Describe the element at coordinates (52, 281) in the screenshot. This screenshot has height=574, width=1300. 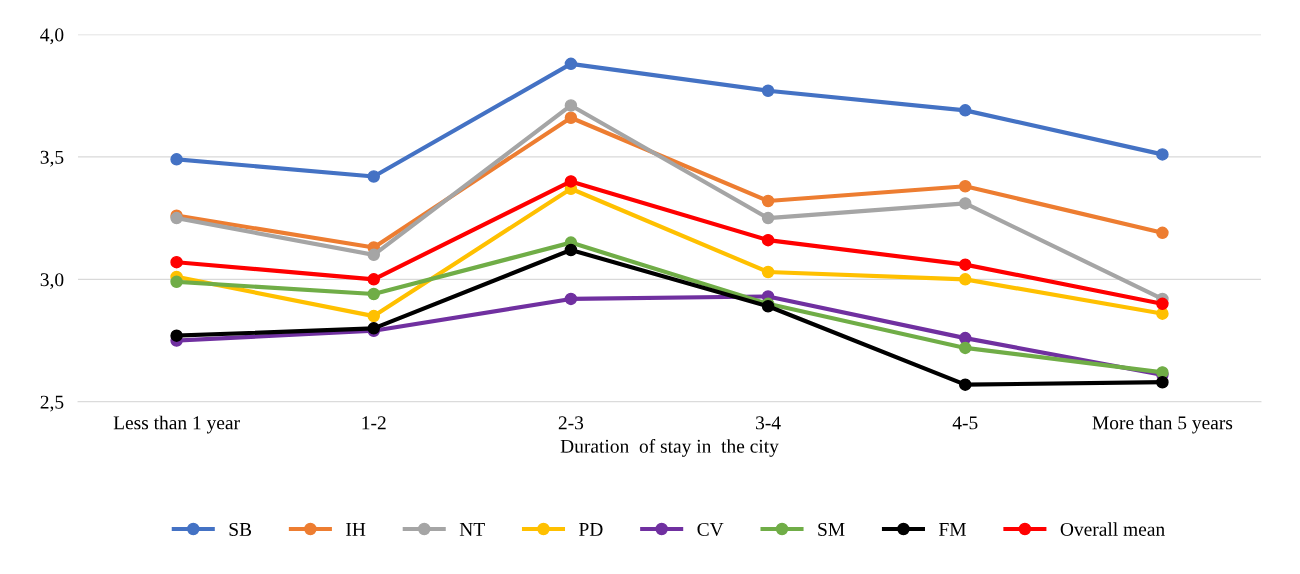
I see `y-tick-label: 3,0` at that location.